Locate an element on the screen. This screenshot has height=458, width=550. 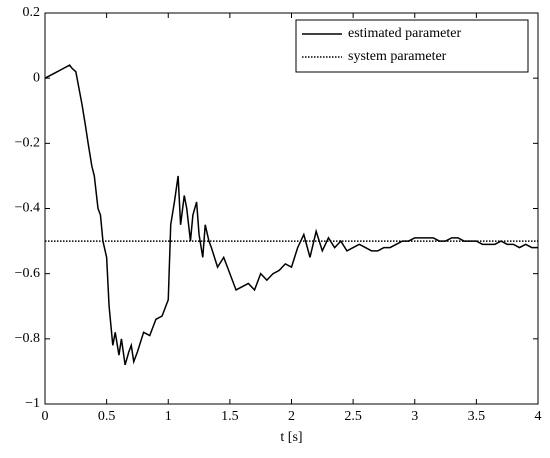
x-tick-label: 0.5 is located at coordinates (107, 416).